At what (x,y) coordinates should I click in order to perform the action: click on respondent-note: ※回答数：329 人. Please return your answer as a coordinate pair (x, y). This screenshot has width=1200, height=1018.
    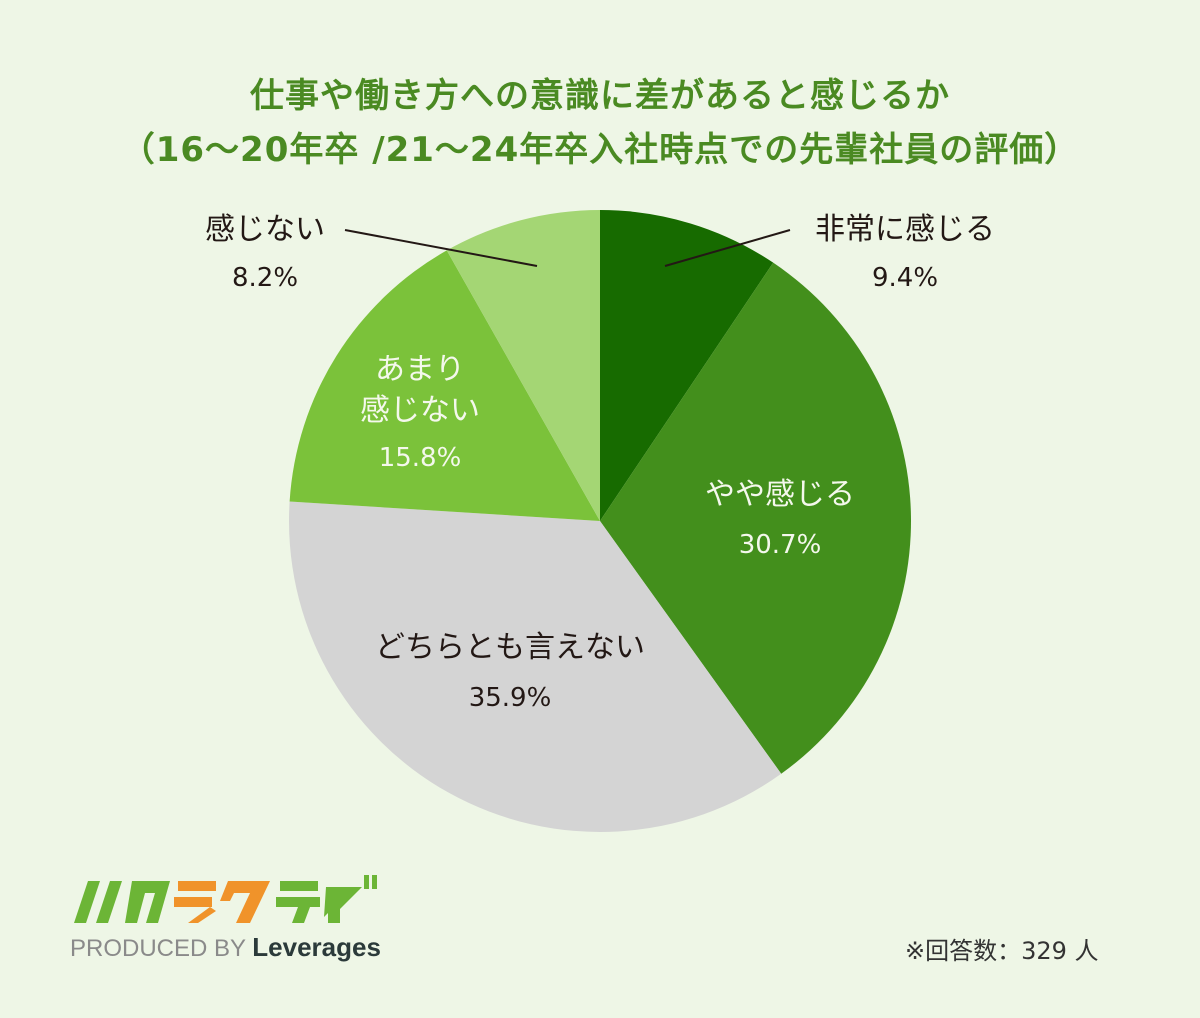
    Looking at the image, I should click on (1002, 951).